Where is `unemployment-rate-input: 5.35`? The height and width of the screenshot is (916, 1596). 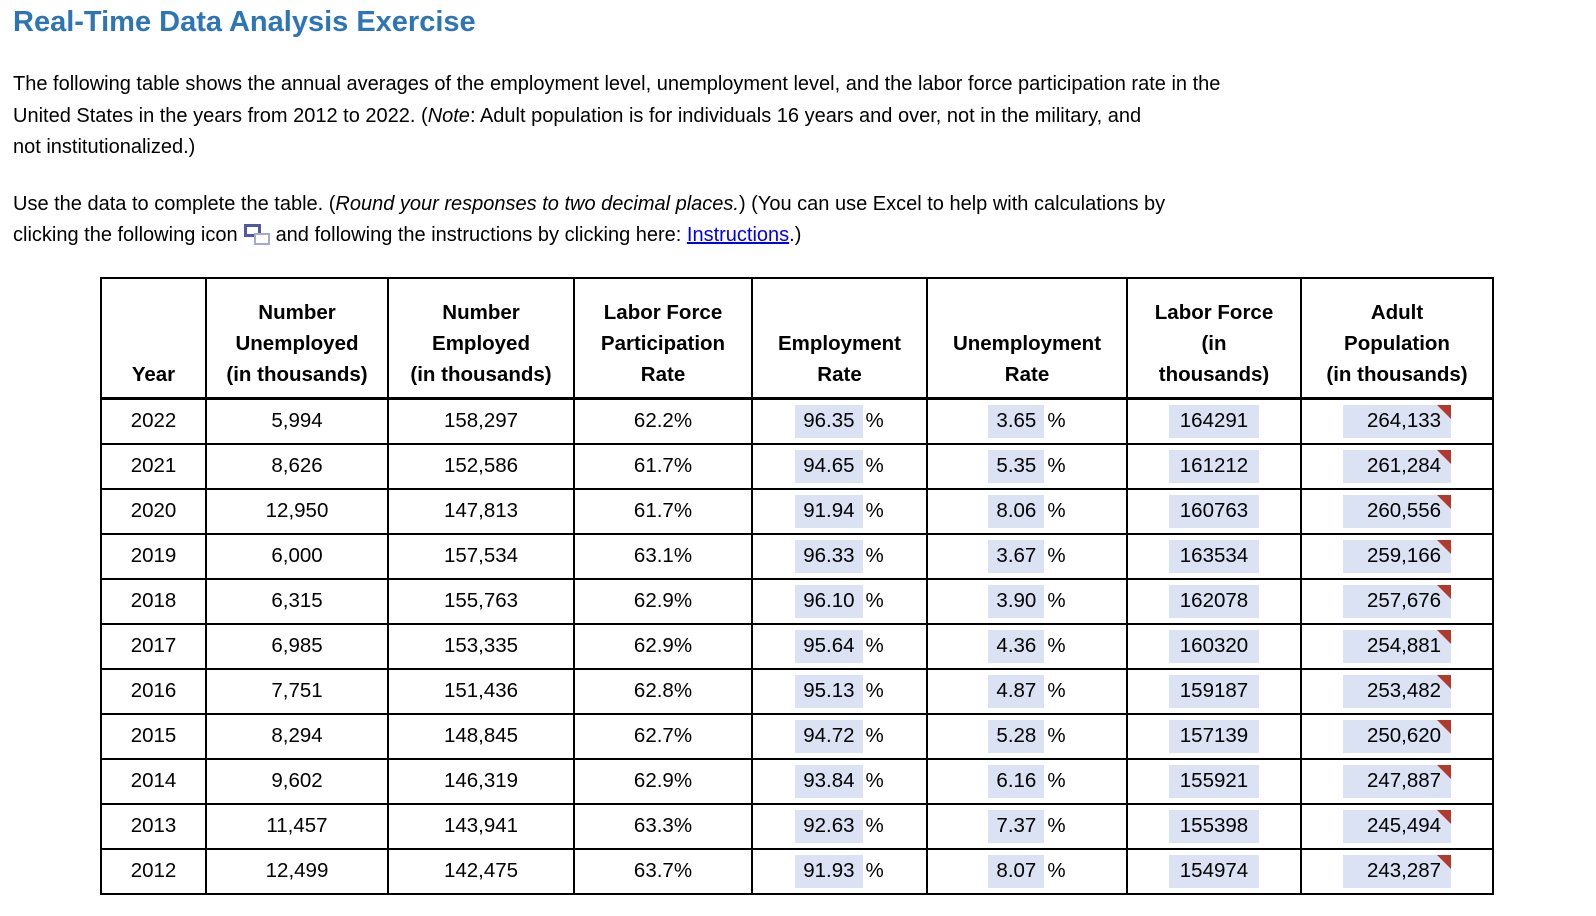 unemployment-rate-input: 5.35 is located at coordinates (1016, 466).